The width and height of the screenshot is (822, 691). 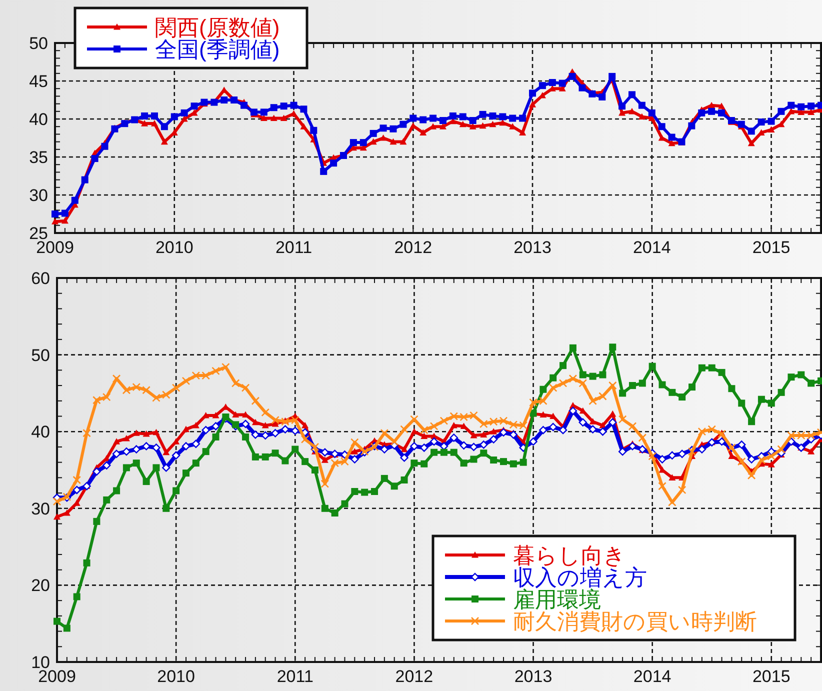 I want to click on legend-label: 関西(原数値), so click(x=217, y=27).